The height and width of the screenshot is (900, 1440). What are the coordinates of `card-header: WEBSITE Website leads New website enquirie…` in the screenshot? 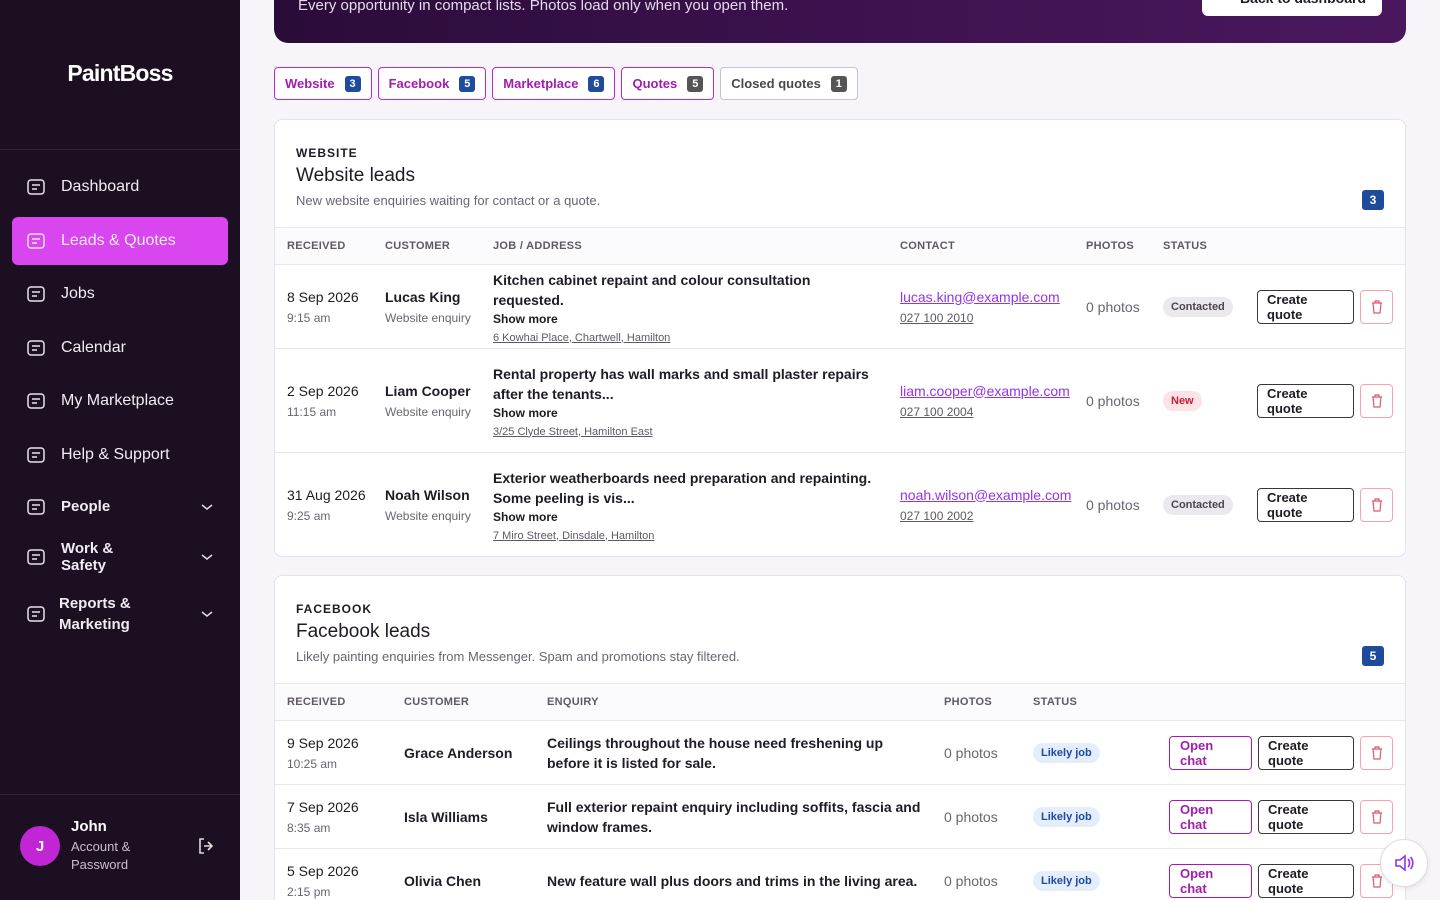 It's located at (840, 173).